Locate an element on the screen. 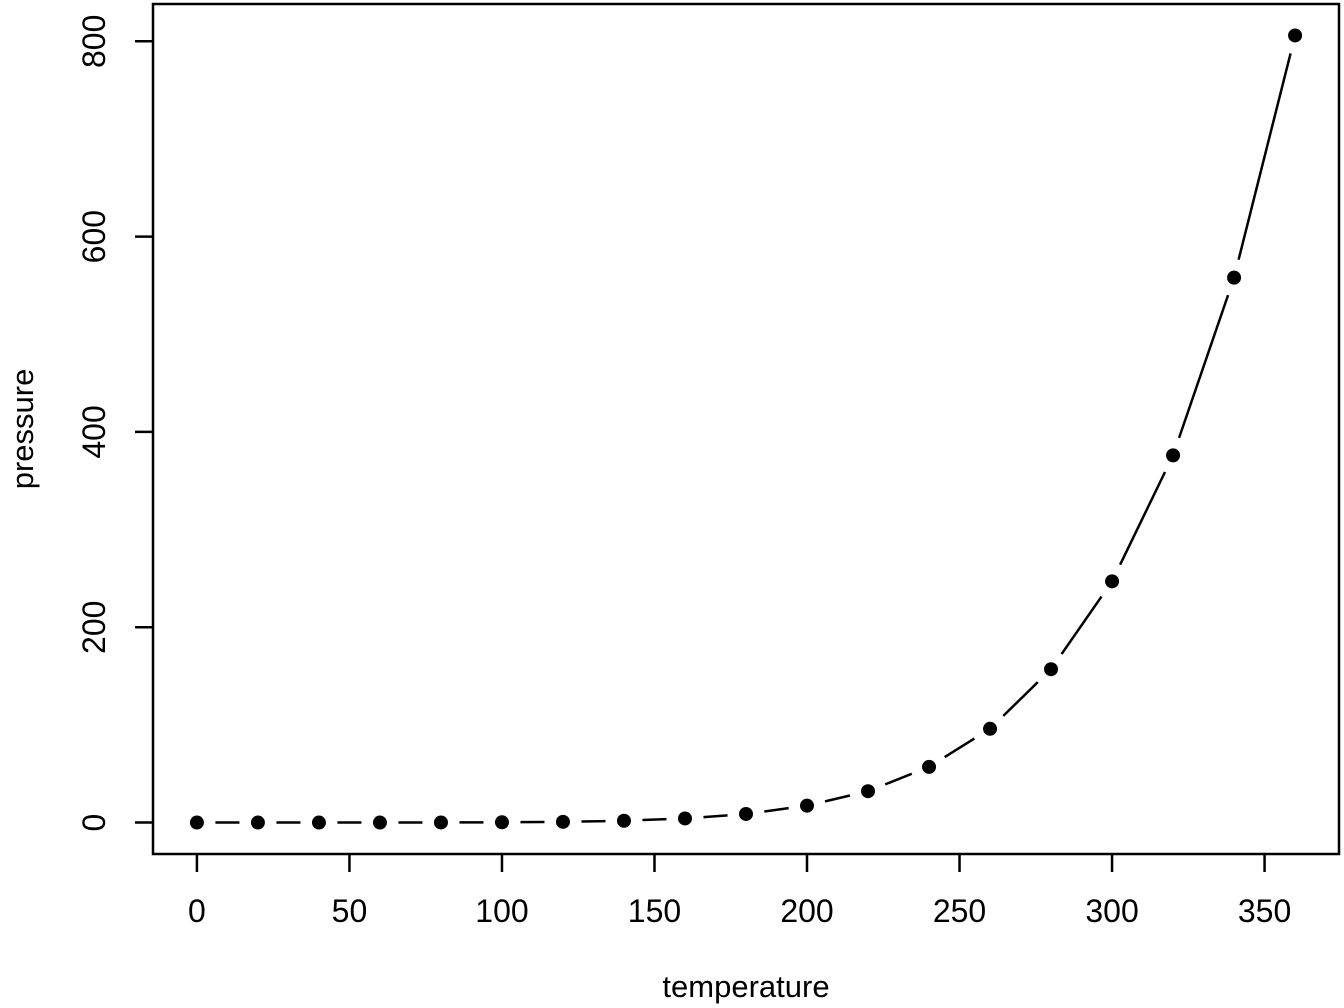 The image size is (1344, 1008). y-axis-title: pressure is located at coordinates (22, 429).